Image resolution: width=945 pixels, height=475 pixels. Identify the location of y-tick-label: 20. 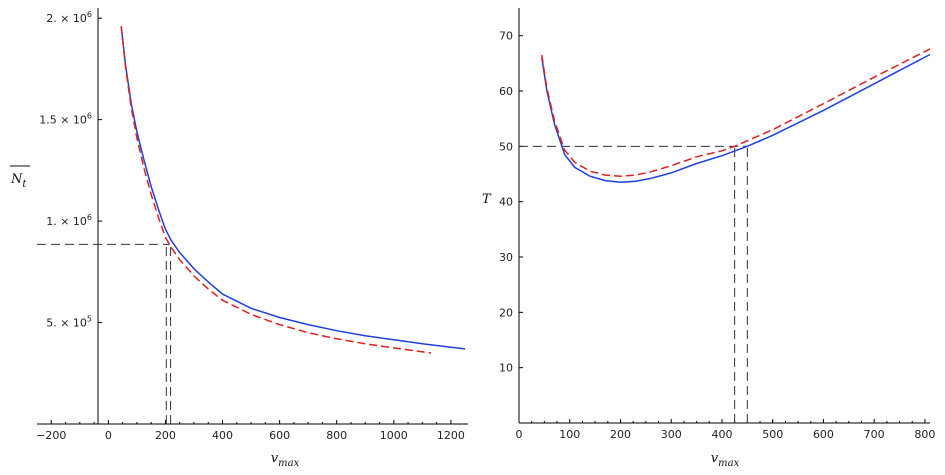
(506, 312).